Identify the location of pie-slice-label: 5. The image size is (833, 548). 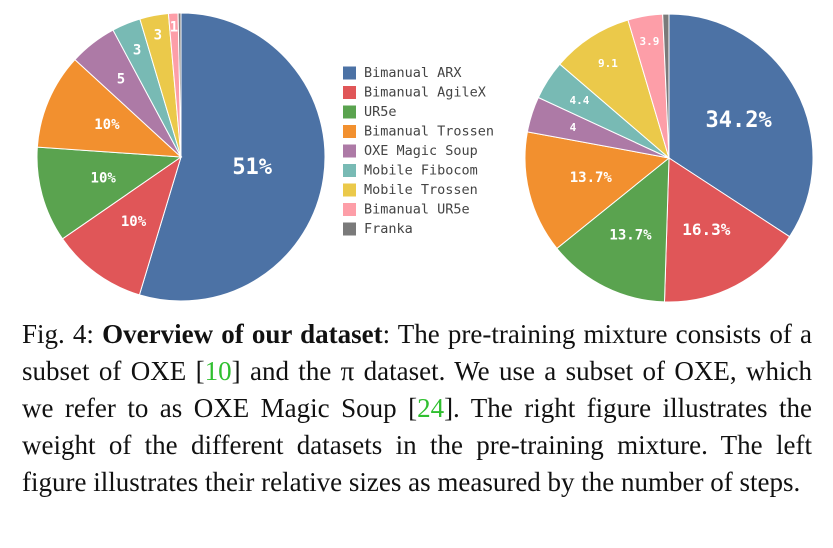
(121, 80).